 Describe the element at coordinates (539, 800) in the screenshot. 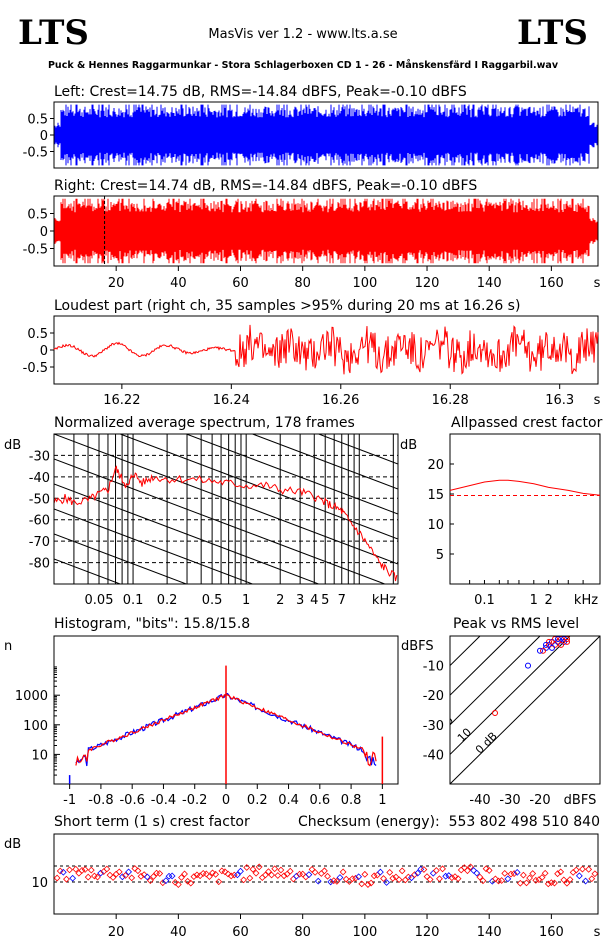

I see `x-tick-label: -20` at that location.